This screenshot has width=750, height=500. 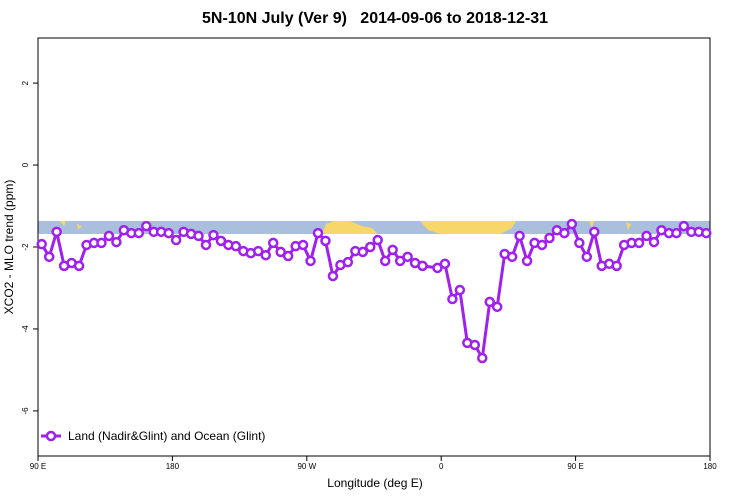 I want to click on ocean-strip, so click(x=374, y=227).